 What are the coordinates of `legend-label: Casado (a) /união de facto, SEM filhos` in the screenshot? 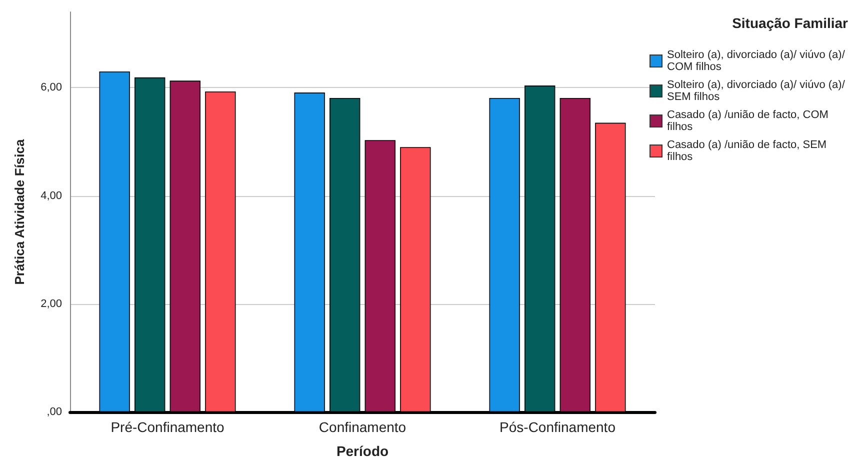 It's located at (748, 151).